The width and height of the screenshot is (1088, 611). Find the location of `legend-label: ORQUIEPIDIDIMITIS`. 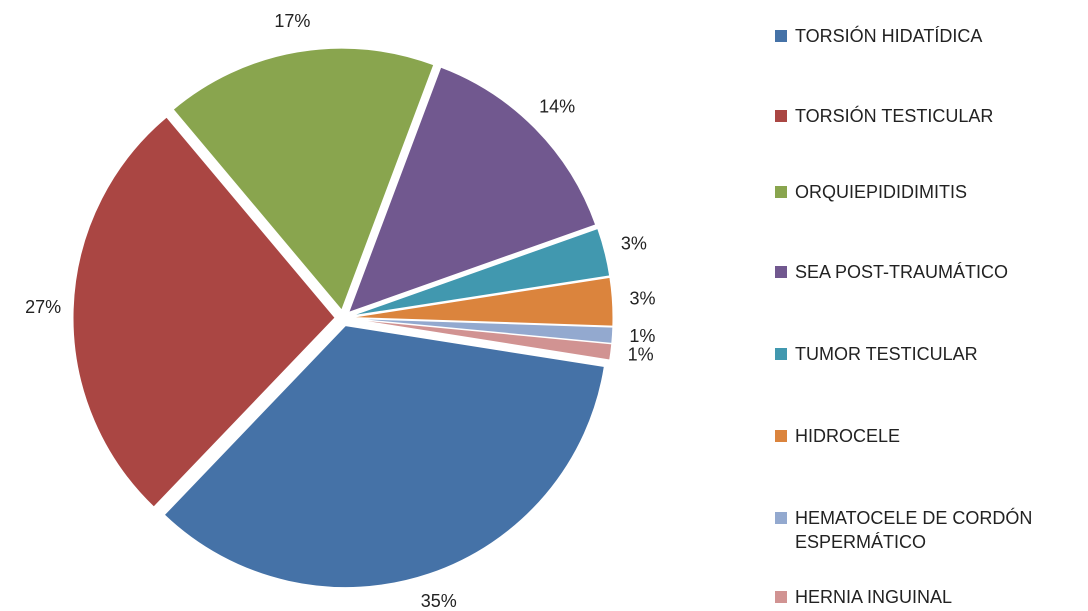

legend-label: ORQUIEPIDIDIMITIS is located at coordinates (881, 192).